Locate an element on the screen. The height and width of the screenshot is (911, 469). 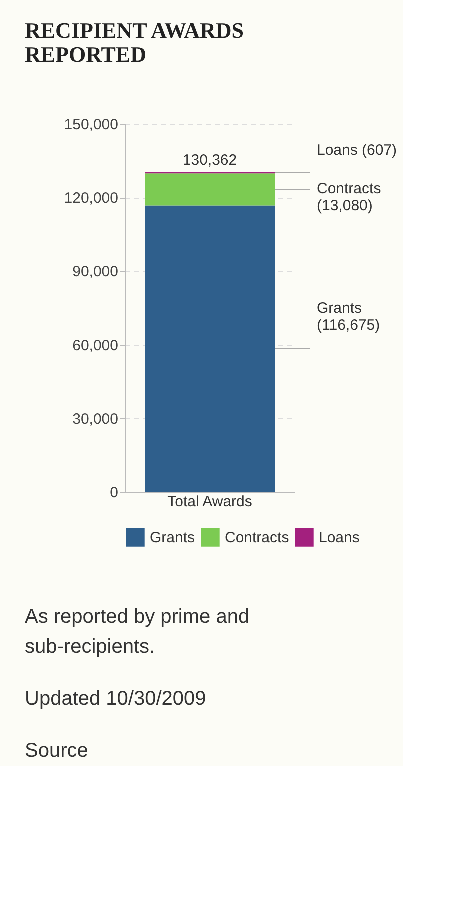
y-tick-label: 120,000 is located at coordinates (91, 199).